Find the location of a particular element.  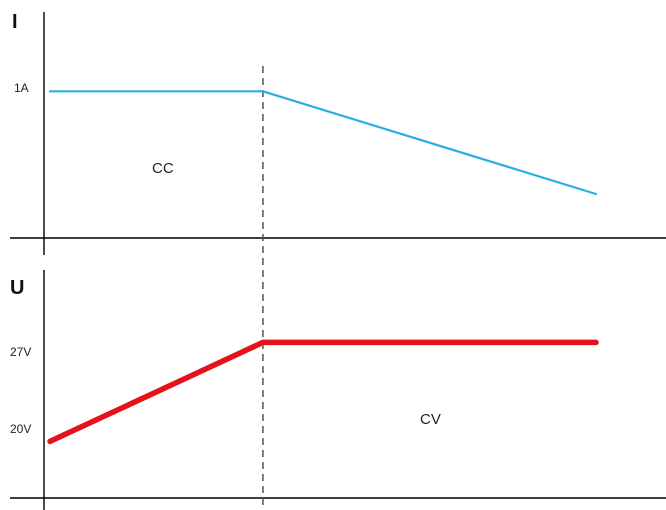

current-axis-title: I is located at coordinates (15, 22).